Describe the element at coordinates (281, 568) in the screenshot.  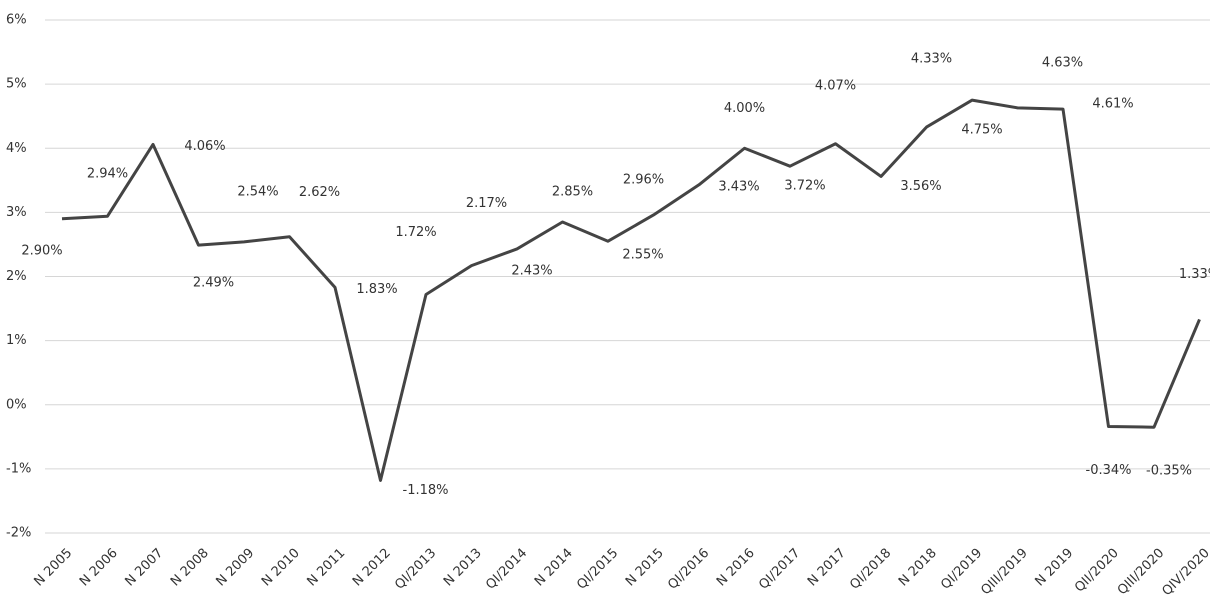
I see `x-tick-label: N 2010` at that location.